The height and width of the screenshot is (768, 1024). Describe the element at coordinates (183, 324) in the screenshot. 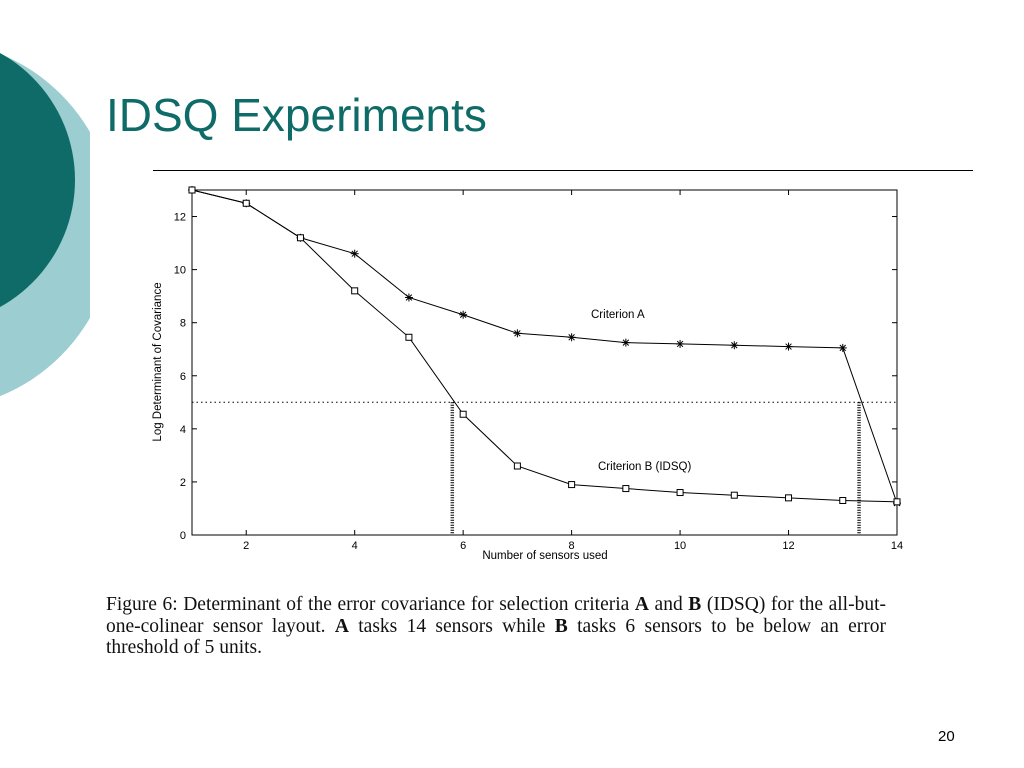

I see `y-tick-label: 8` at that location.